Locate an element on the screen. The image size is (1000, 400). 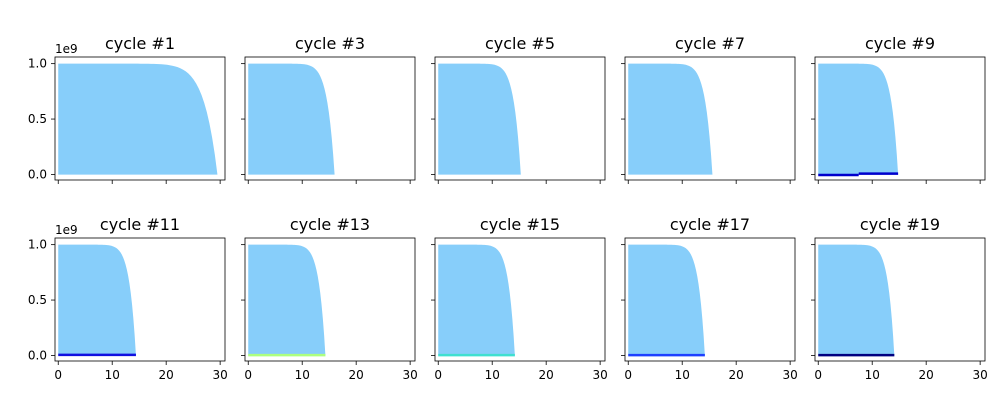
subplot-title: cycle #13 is located at coordinates (330, 224).